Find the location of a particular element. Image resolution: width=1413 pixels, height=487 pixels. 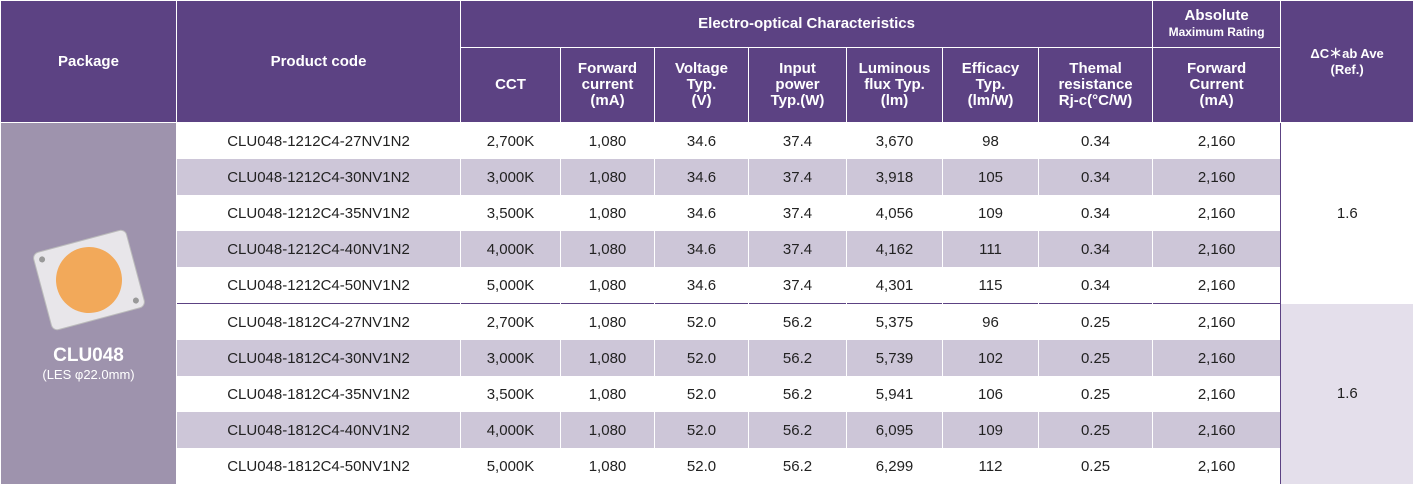

header-cell: Themal resistance Rj-c(°C/W) is located at coordinates (1095, 85).